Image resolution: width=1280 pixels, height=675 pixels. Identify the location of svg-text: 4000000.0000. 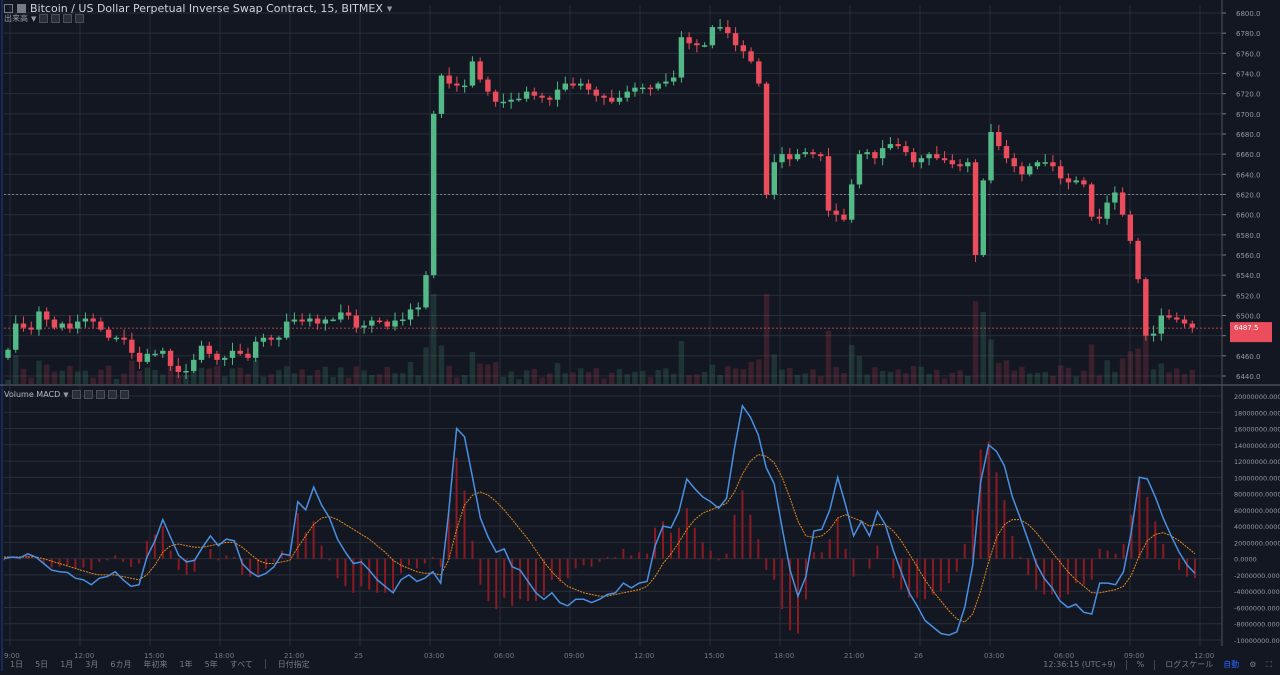
(1257, 527).